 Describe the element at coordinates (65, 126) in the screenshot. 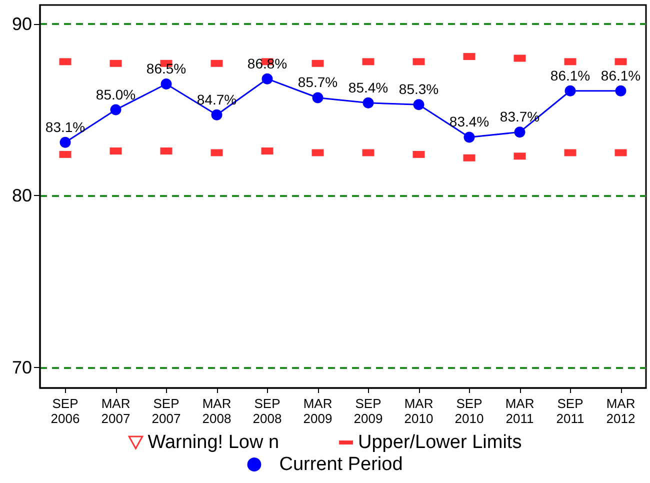

I see `data-label: 83.1%` at that location.